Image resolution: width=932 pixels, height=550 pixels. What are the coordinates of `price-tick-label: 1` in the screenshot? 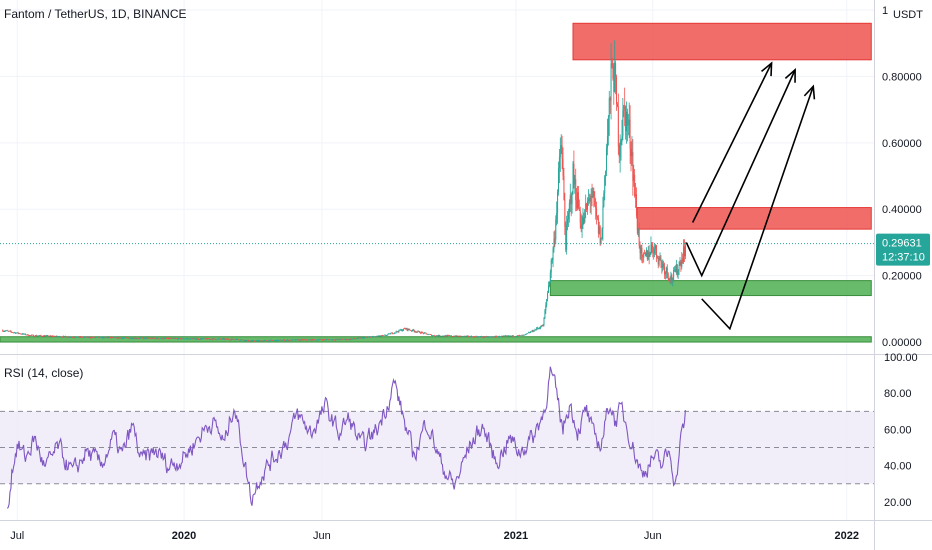 It's located at (885, 11).